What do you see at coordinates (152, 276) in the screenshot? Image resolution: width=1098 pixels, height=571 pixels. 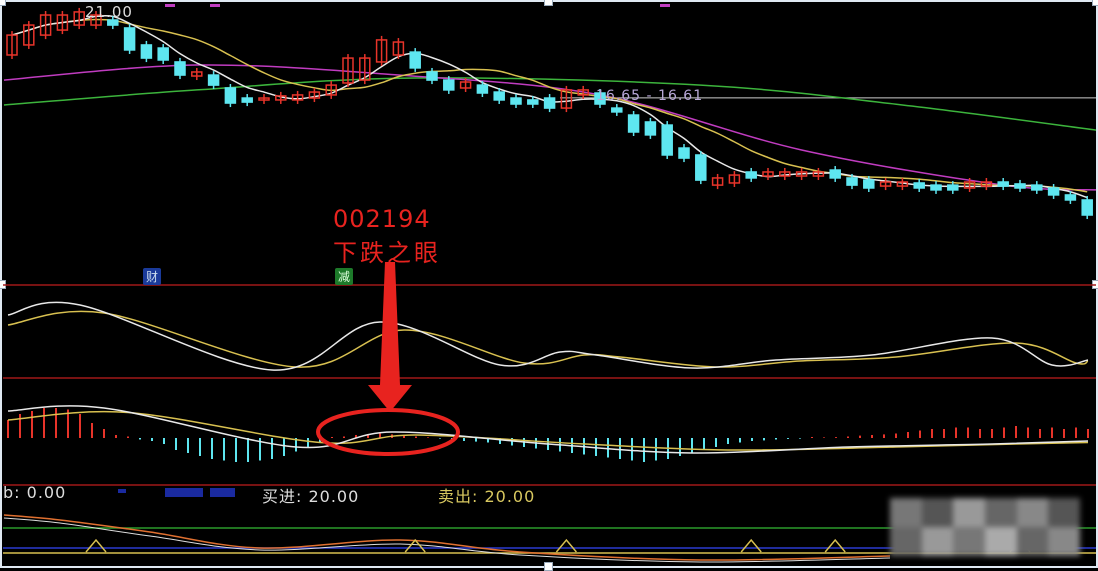 I see `finance-tag: 财` at bounding box center [152, 276].